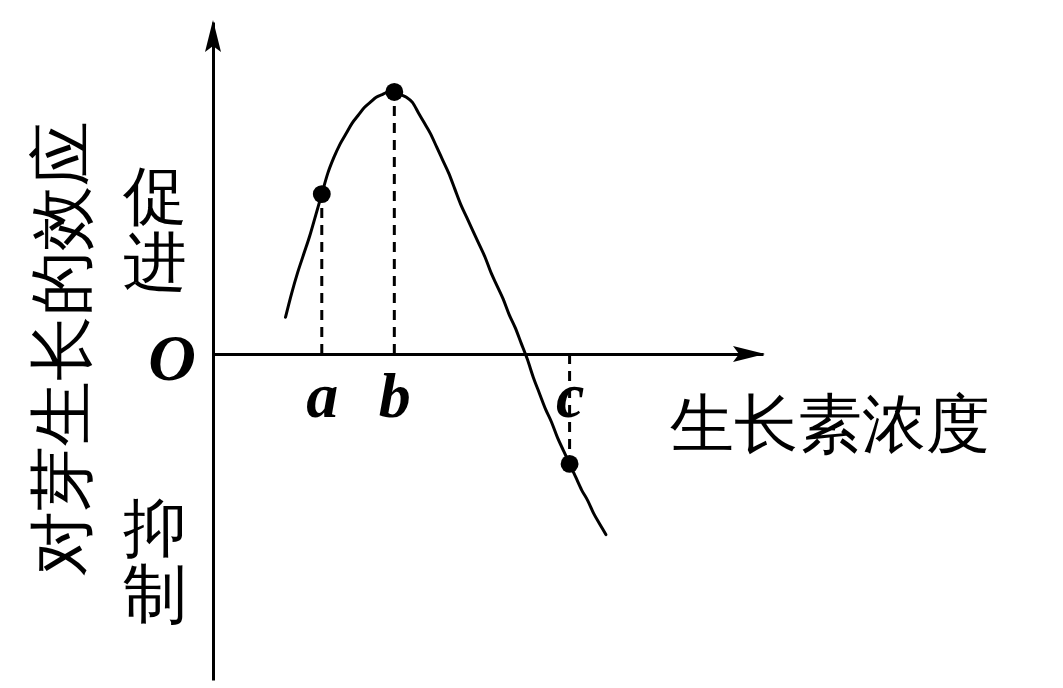 The image size is (1063, 688). What do you see at coordinates (172, 357) in the screenshot?
I see `text: O` at bounding box center [172, 357].